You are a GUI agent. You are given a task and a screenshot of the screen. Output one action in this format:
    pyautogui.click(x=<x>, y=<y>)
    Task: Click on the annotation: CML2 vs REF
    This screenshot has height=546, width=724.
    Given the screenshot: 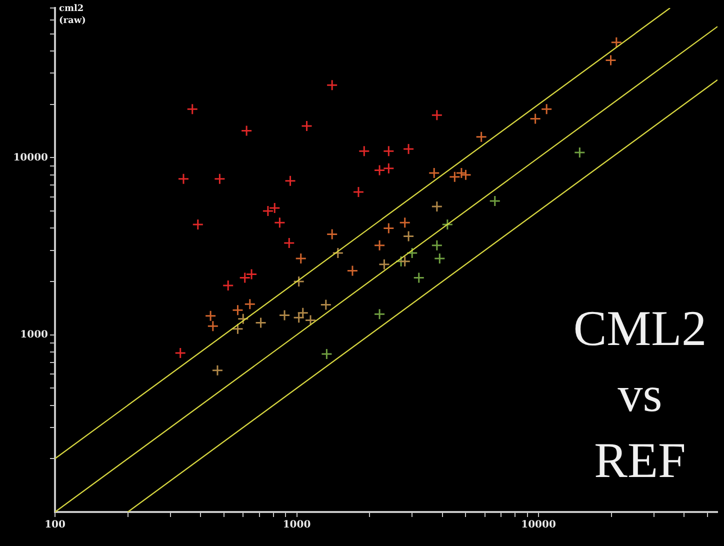 What is the action you would take?
    pyautogui.click(x=640, y=394)
    